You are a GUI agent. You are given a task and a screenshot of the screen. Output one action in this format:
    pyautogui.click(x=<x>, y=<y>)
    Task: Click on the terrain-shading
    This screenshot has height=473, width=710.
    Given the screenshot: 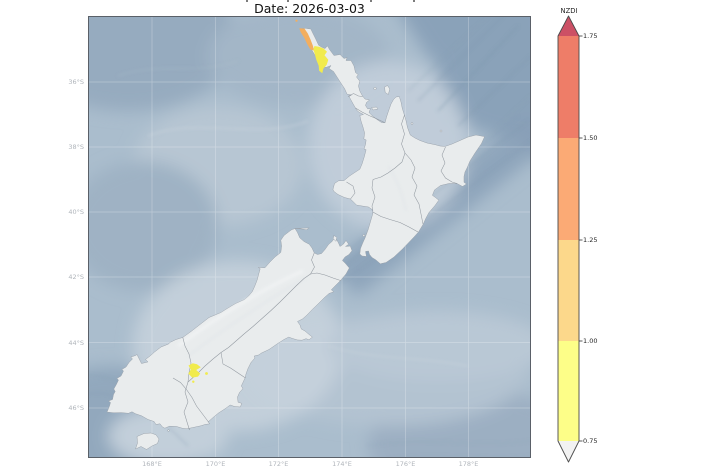 What is the action you would take?
    pyautogui.click(x=292, y=261)
    